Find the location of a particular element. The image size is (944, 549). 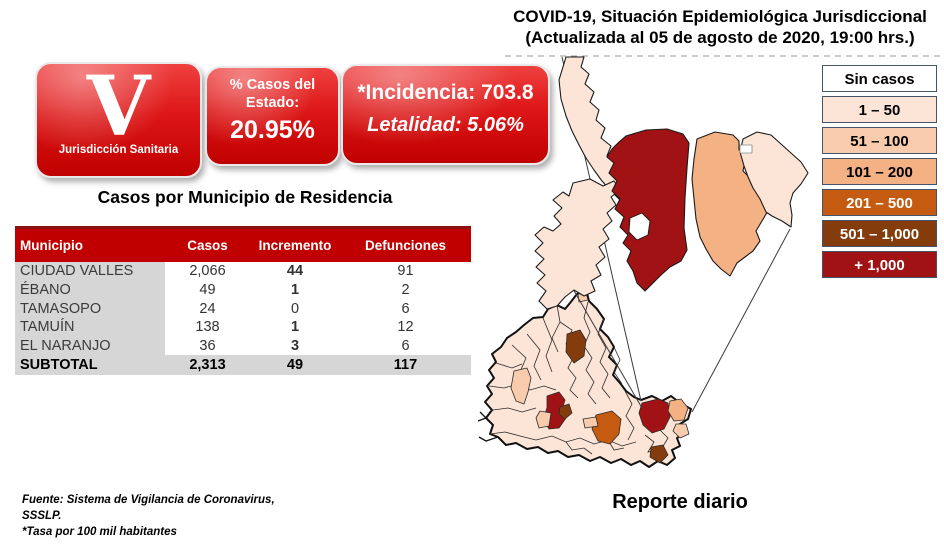

cell-incremento: 0 is located at coordinates (295, 308).